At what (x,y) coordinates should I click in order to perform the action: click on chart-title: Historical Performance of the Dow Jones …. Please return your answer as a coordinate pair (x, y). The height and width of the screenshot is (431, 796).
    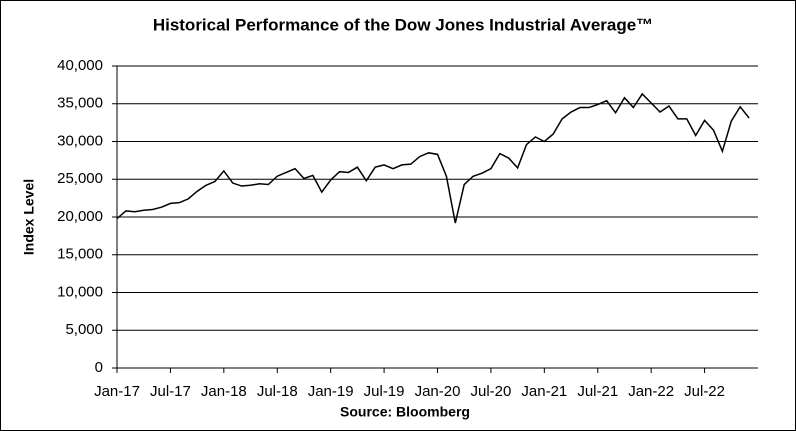
    Looking at the image, I should click on (403, 24).